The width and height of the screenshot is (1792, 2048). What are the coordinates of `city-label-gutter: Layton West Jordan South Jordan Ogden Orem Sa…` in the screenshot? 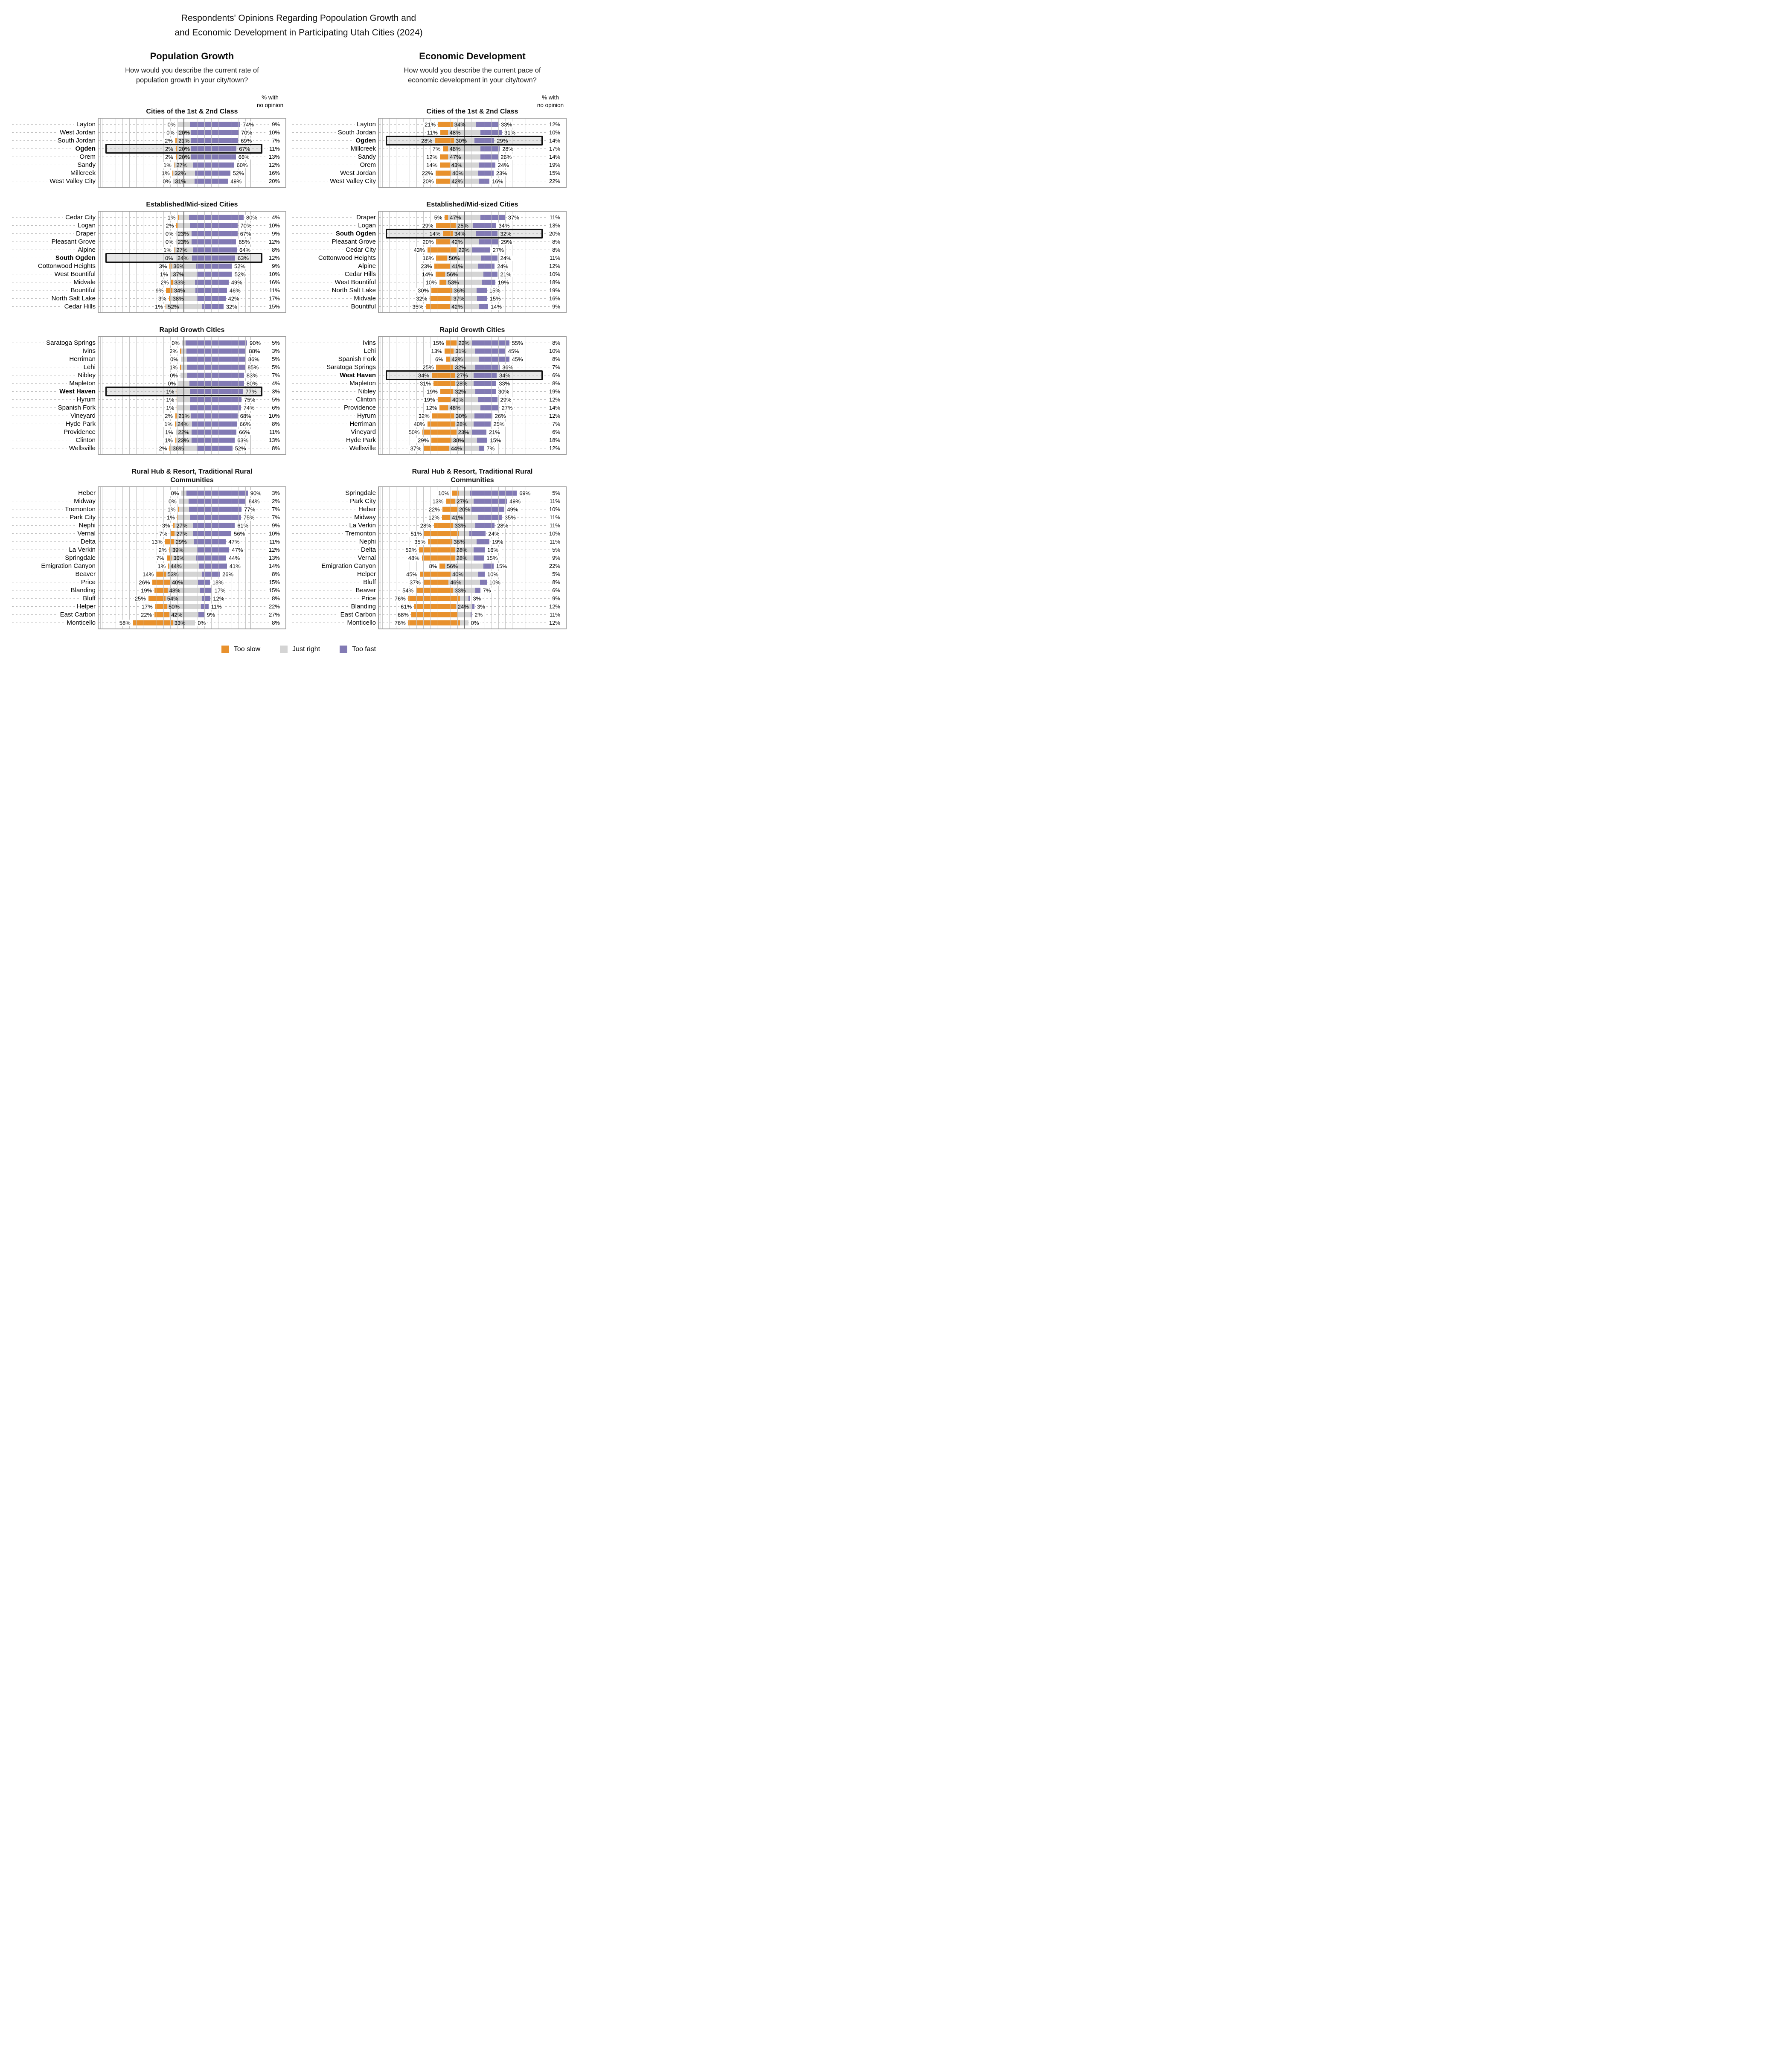 It's located at (54, 153).